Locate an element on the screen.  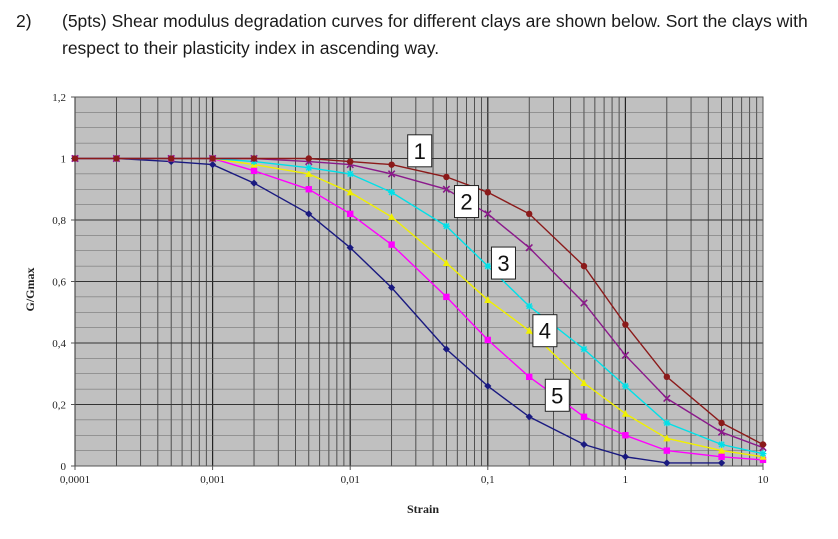
curve-label-4: 4 is located at coordinates (545, 331).